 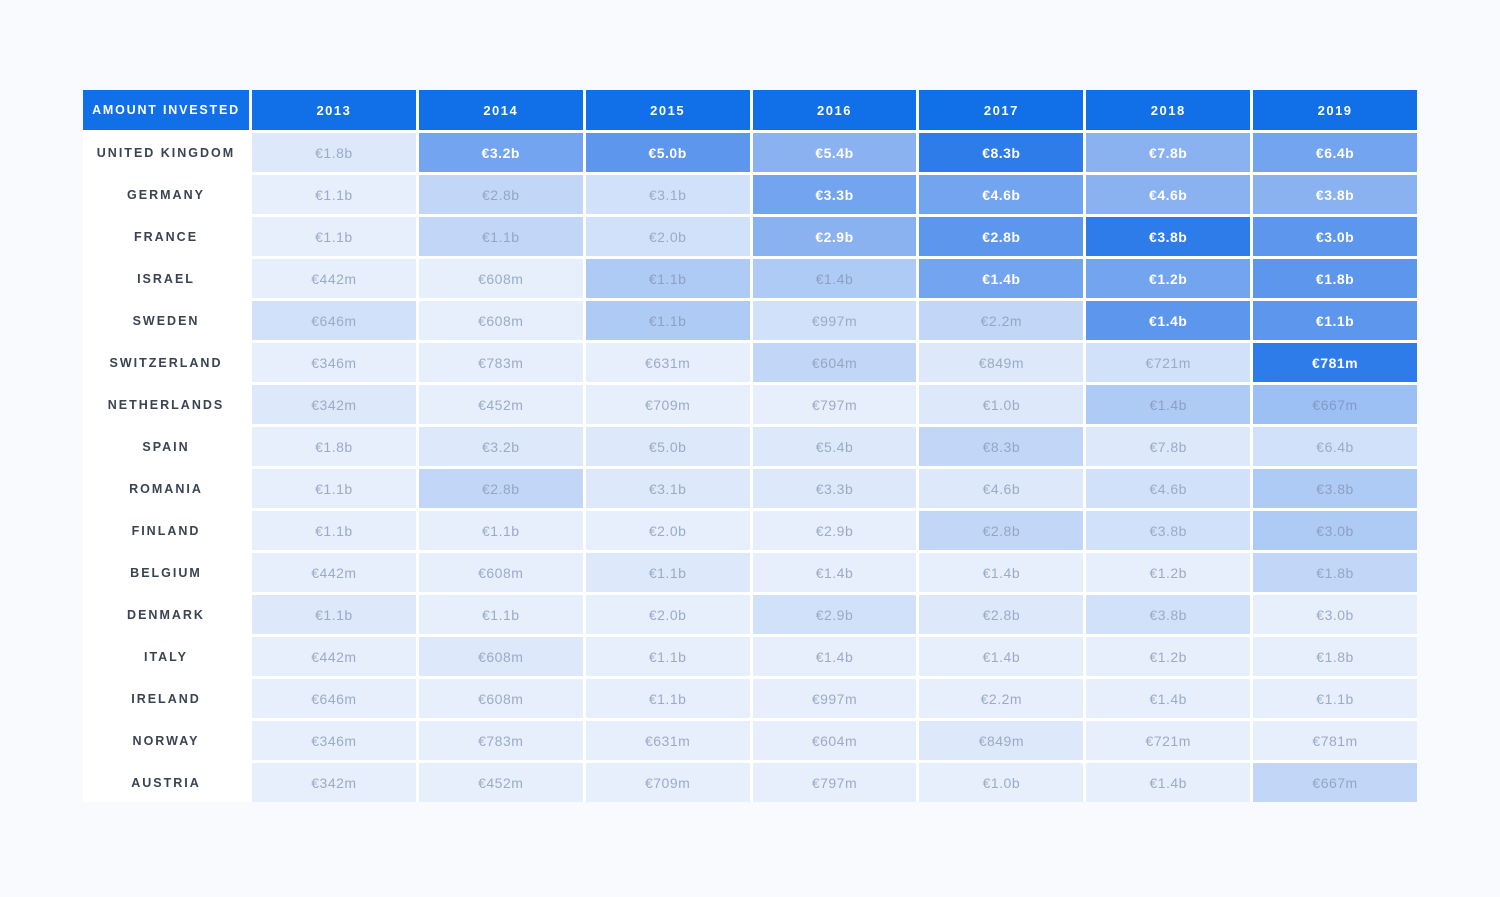 I want to click on row-label: SPAIN, so click(x=166, y=446).